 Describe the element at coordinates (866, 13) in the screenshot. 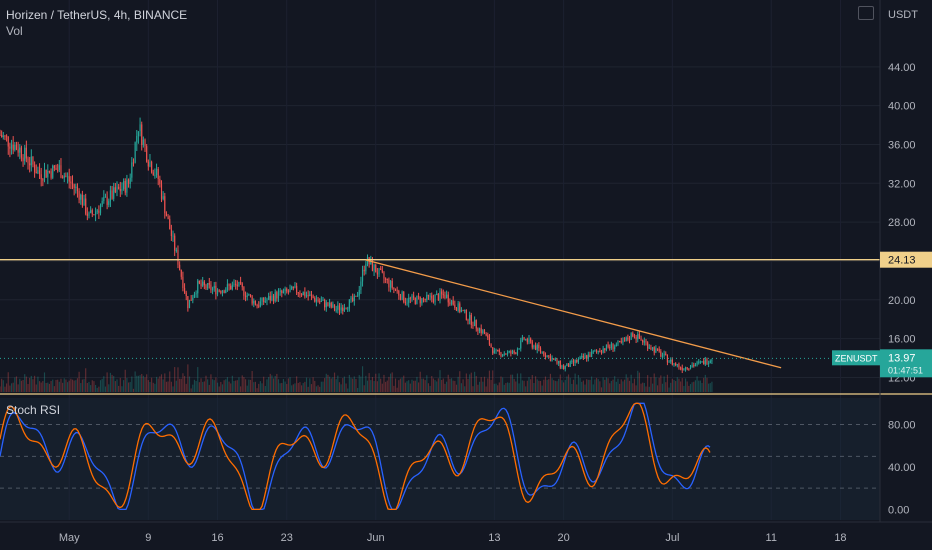

I see `chart-settings-icon` at that location.